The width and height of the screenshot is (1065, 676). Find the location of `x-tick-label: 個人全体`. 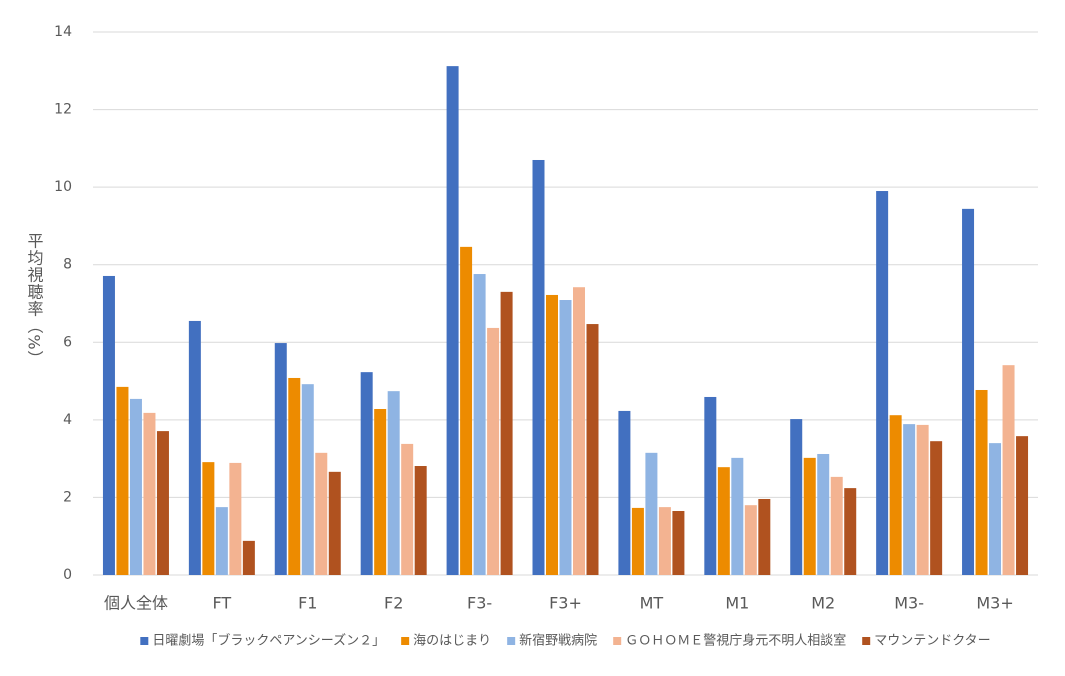

x-tick-label: 個人全体 is located at coordinates (136, 603).